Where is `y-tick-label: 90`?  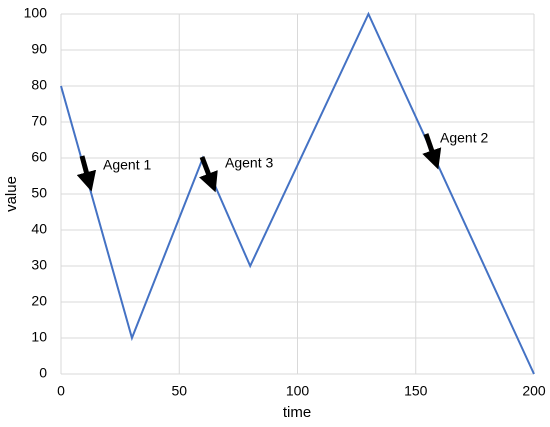 y-tick-label: 90 is located at coordinates (39, 49).